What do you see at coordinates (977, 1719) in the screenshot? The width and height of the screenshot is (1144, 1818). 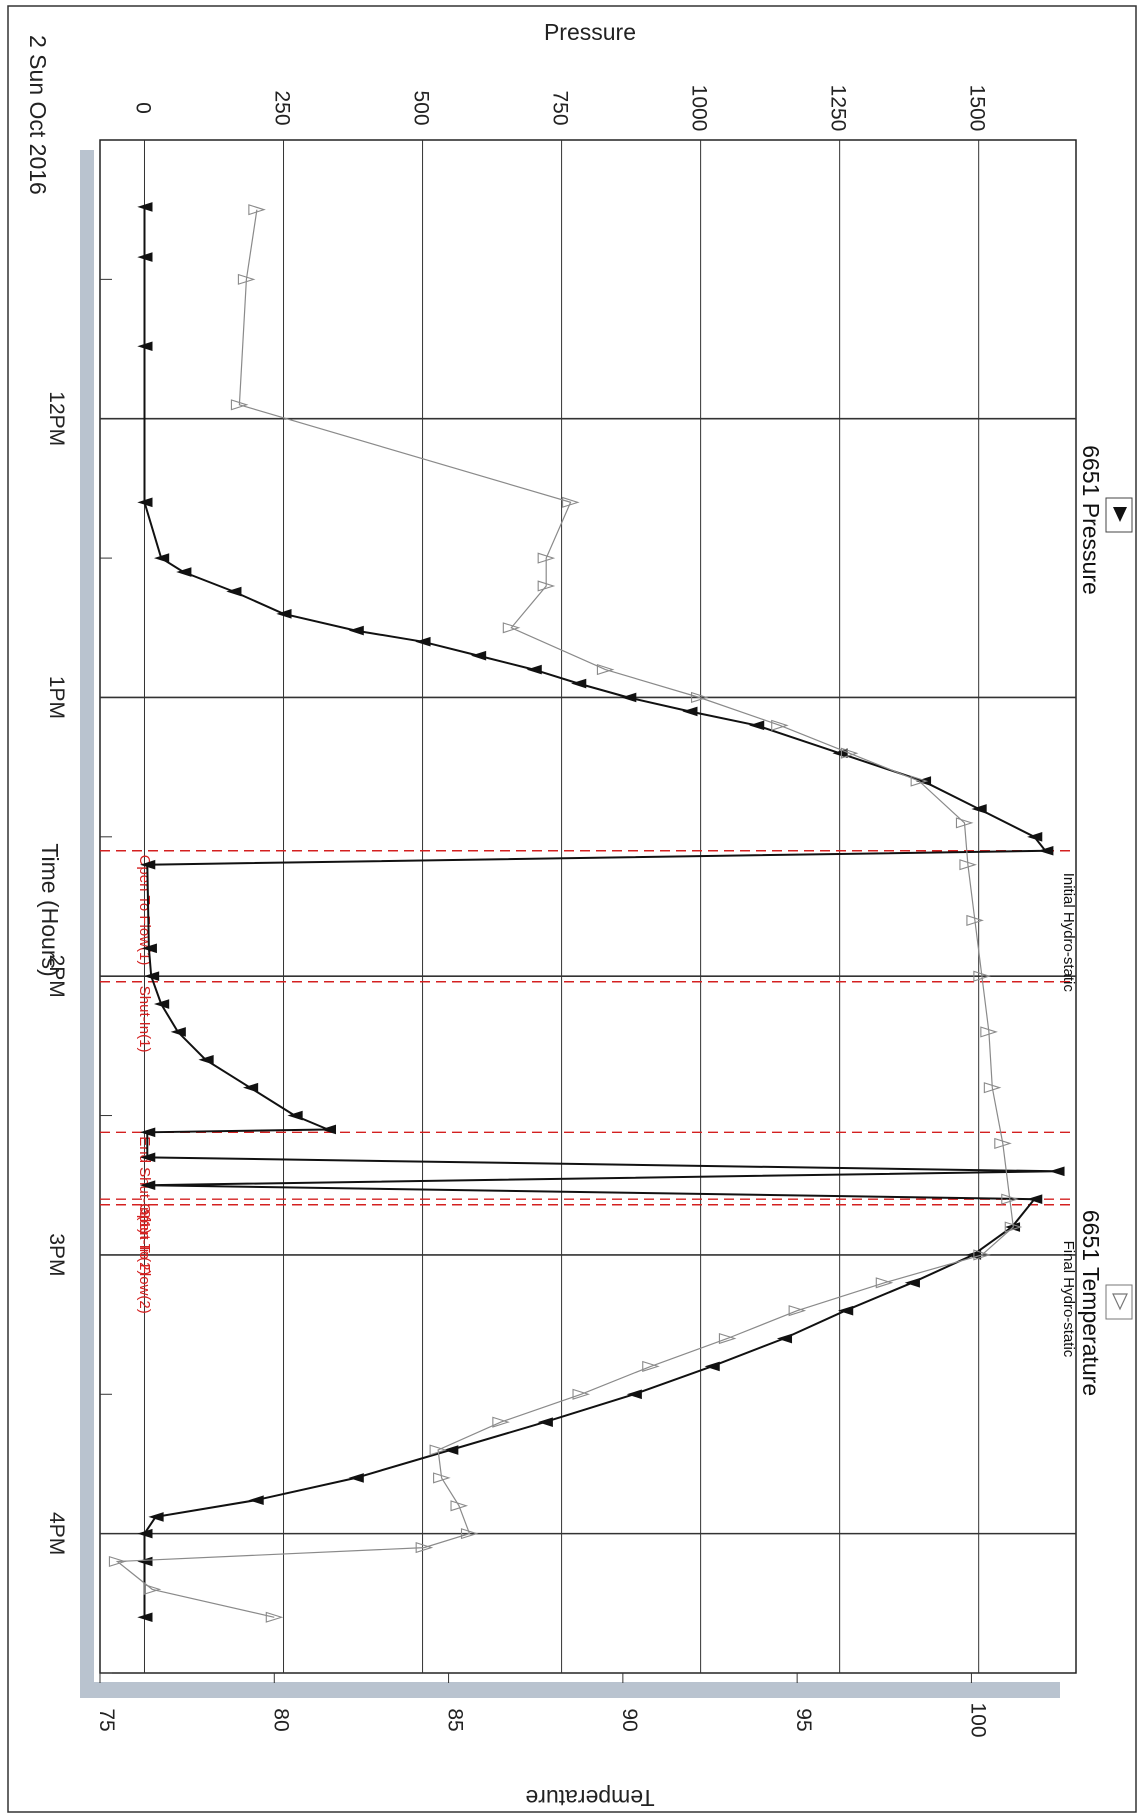 I see `temperature-tick-label: 100` at bounding box center [977, 1719].